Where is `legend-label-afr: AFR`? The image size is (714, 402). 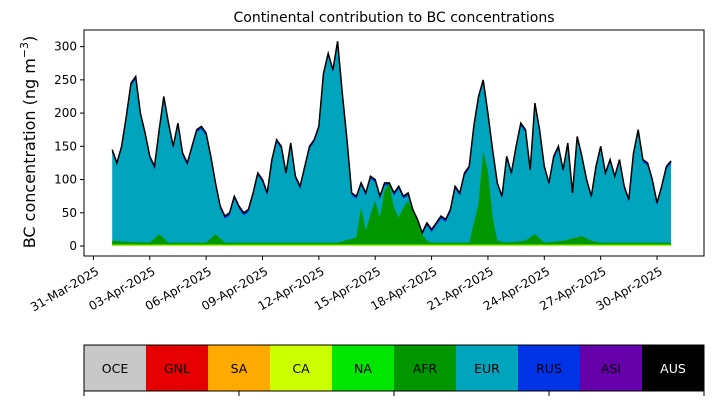
legend-label-afr: AFR is located at coordinates (425, 368).